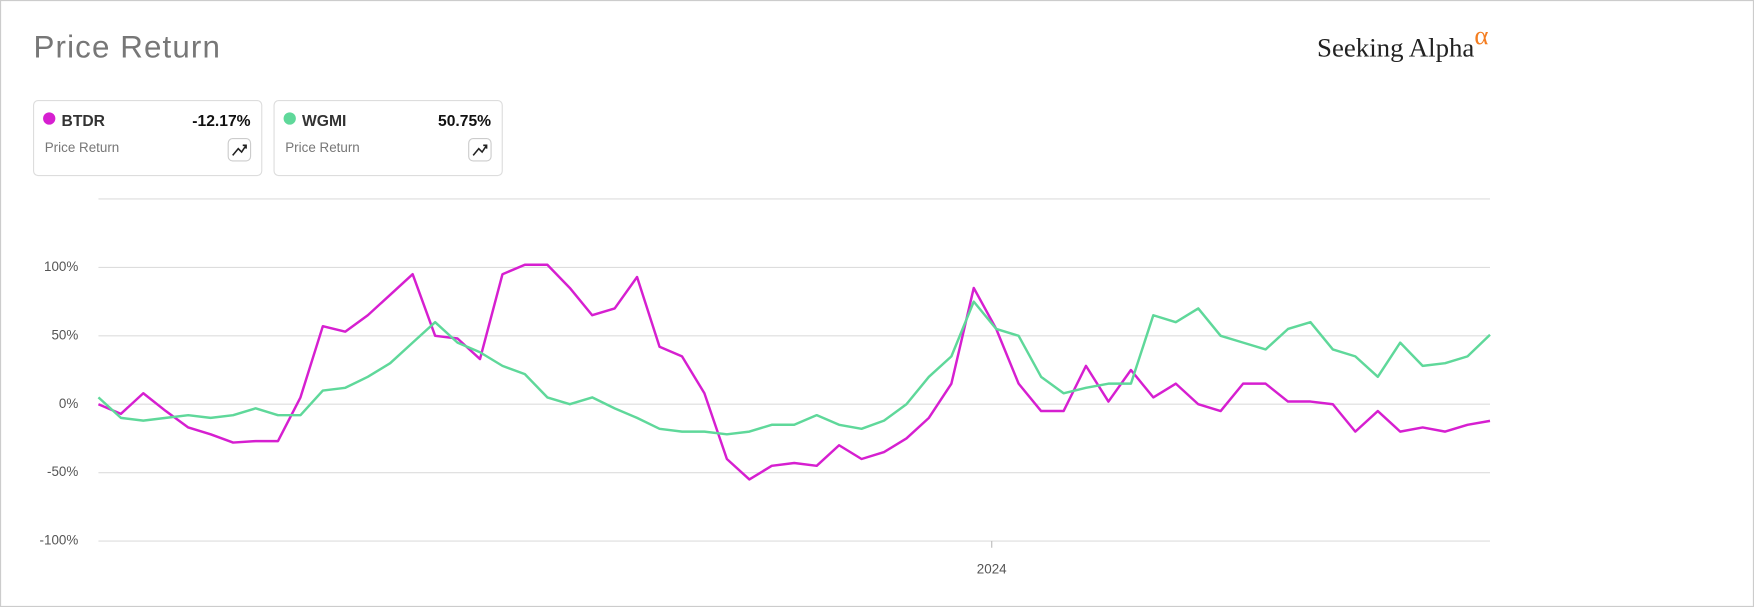 Image resolution: width=1754 pixels, height=607 pixels. What do you see at coordinates (1395, 47) in the screenshot?
I see `logo: Seeking Alpha` at bounding box center [1395, 47].